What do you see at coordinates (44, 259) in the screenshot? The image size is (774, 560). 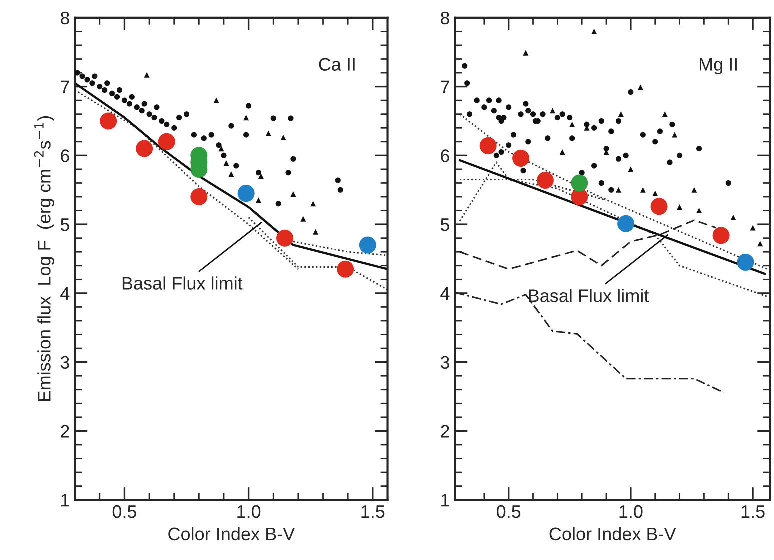 I see `y-axis-title: Emission flux Log F (erg cm$^{−2}$s$^{−1}$)` at bounding box center [44, 259].